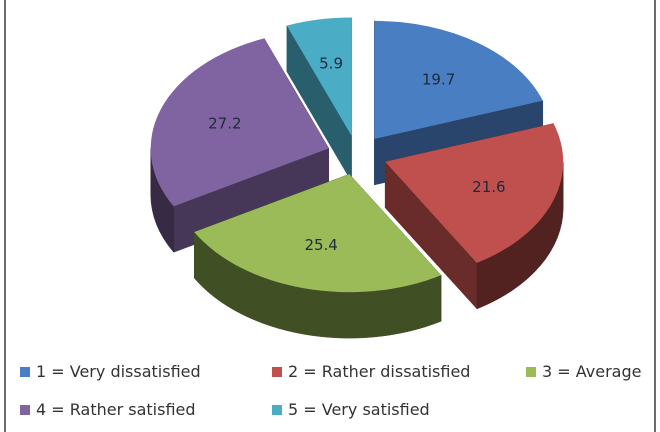  I want to click on data-label-3: 25.4, so click(320, 245).